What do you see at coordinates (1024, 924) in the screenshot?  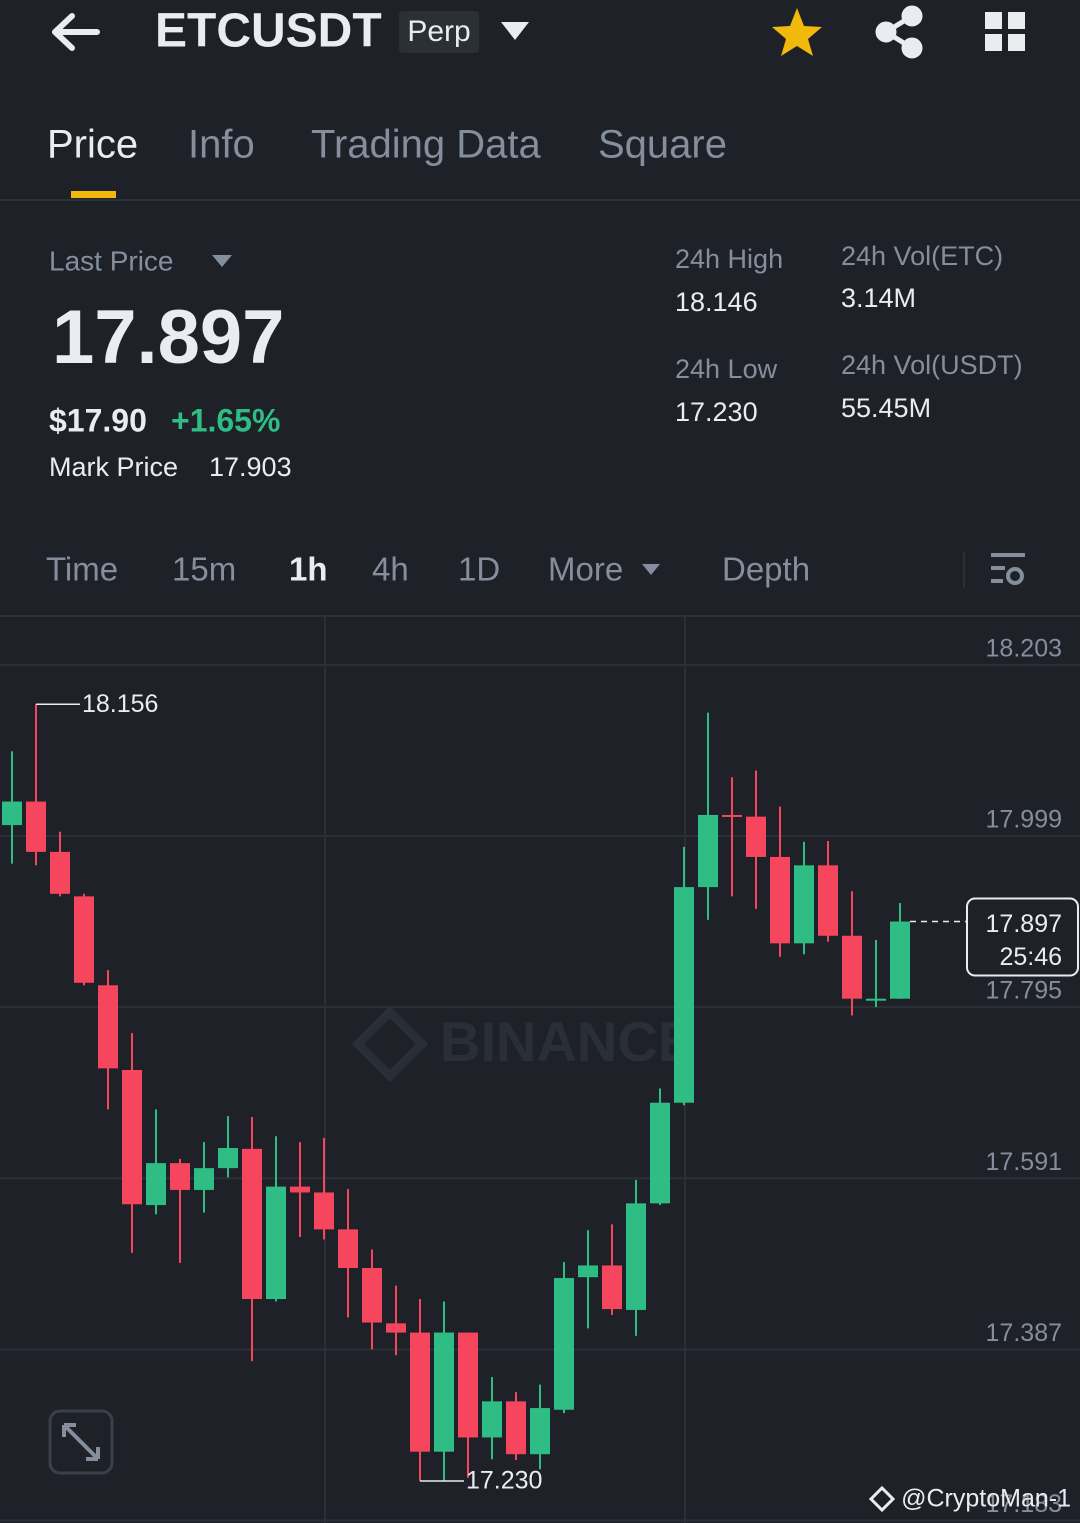 I see `last-price-label: 17.897` at bounding box center [1024, 924].